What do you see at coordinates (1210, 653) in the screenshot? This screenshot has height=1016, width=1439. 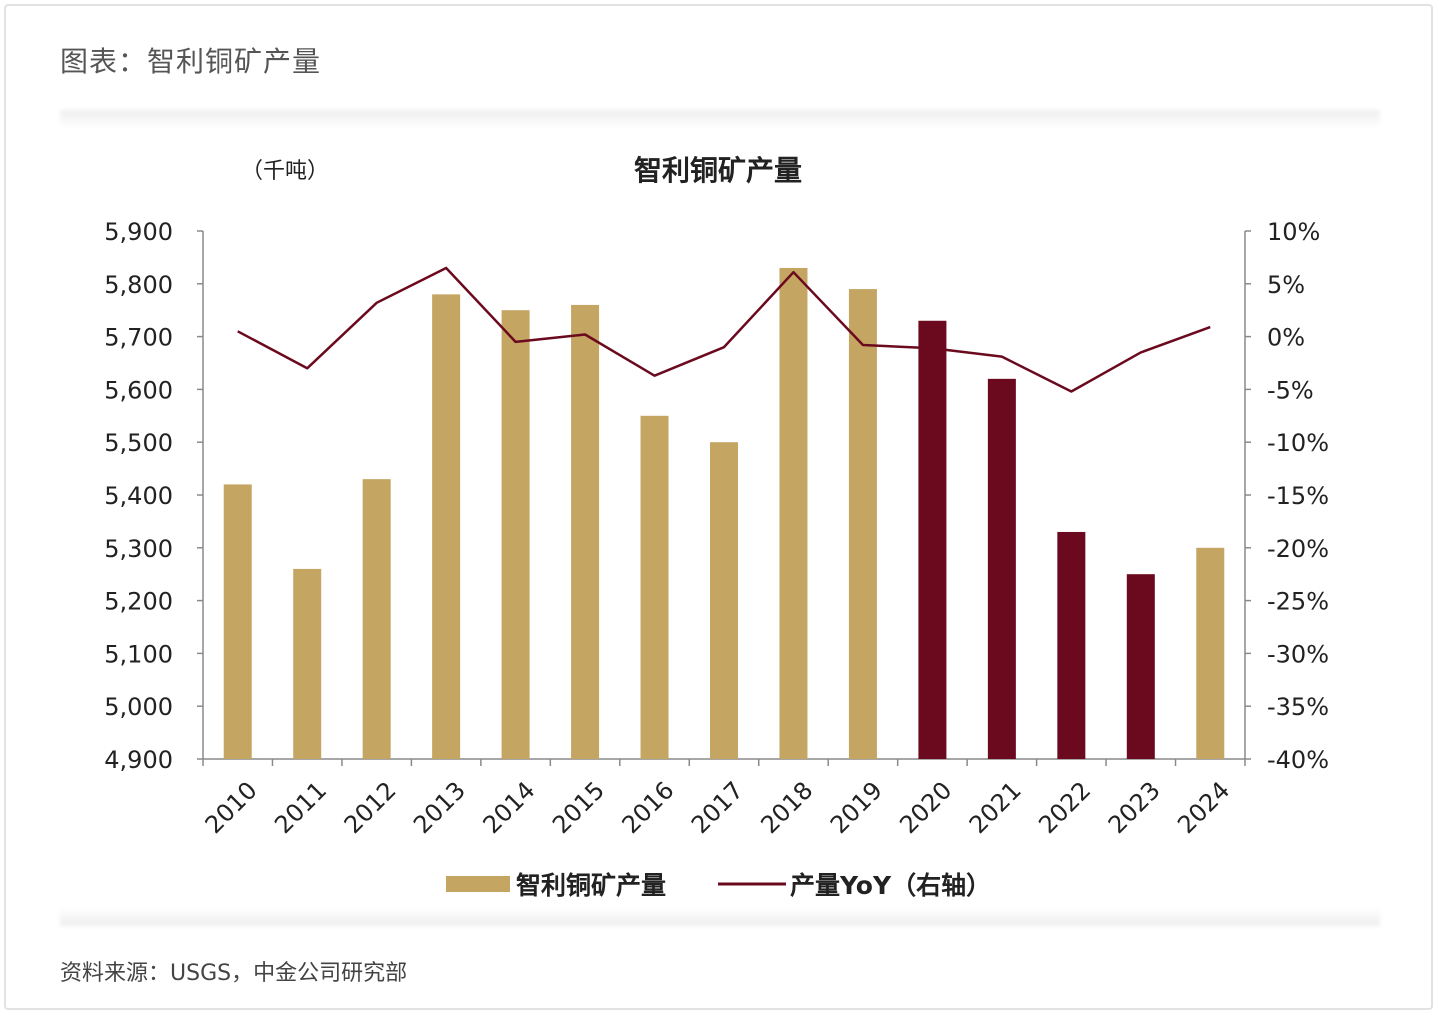 I see `bar-2024` at bounding box center [1210, 653].